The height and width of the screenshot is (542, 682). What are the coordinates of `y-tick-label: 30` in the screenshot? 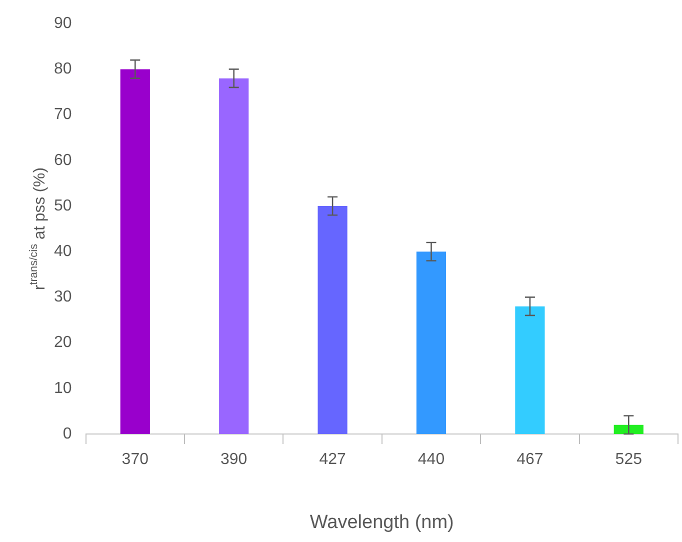 It's located at (63, 297).